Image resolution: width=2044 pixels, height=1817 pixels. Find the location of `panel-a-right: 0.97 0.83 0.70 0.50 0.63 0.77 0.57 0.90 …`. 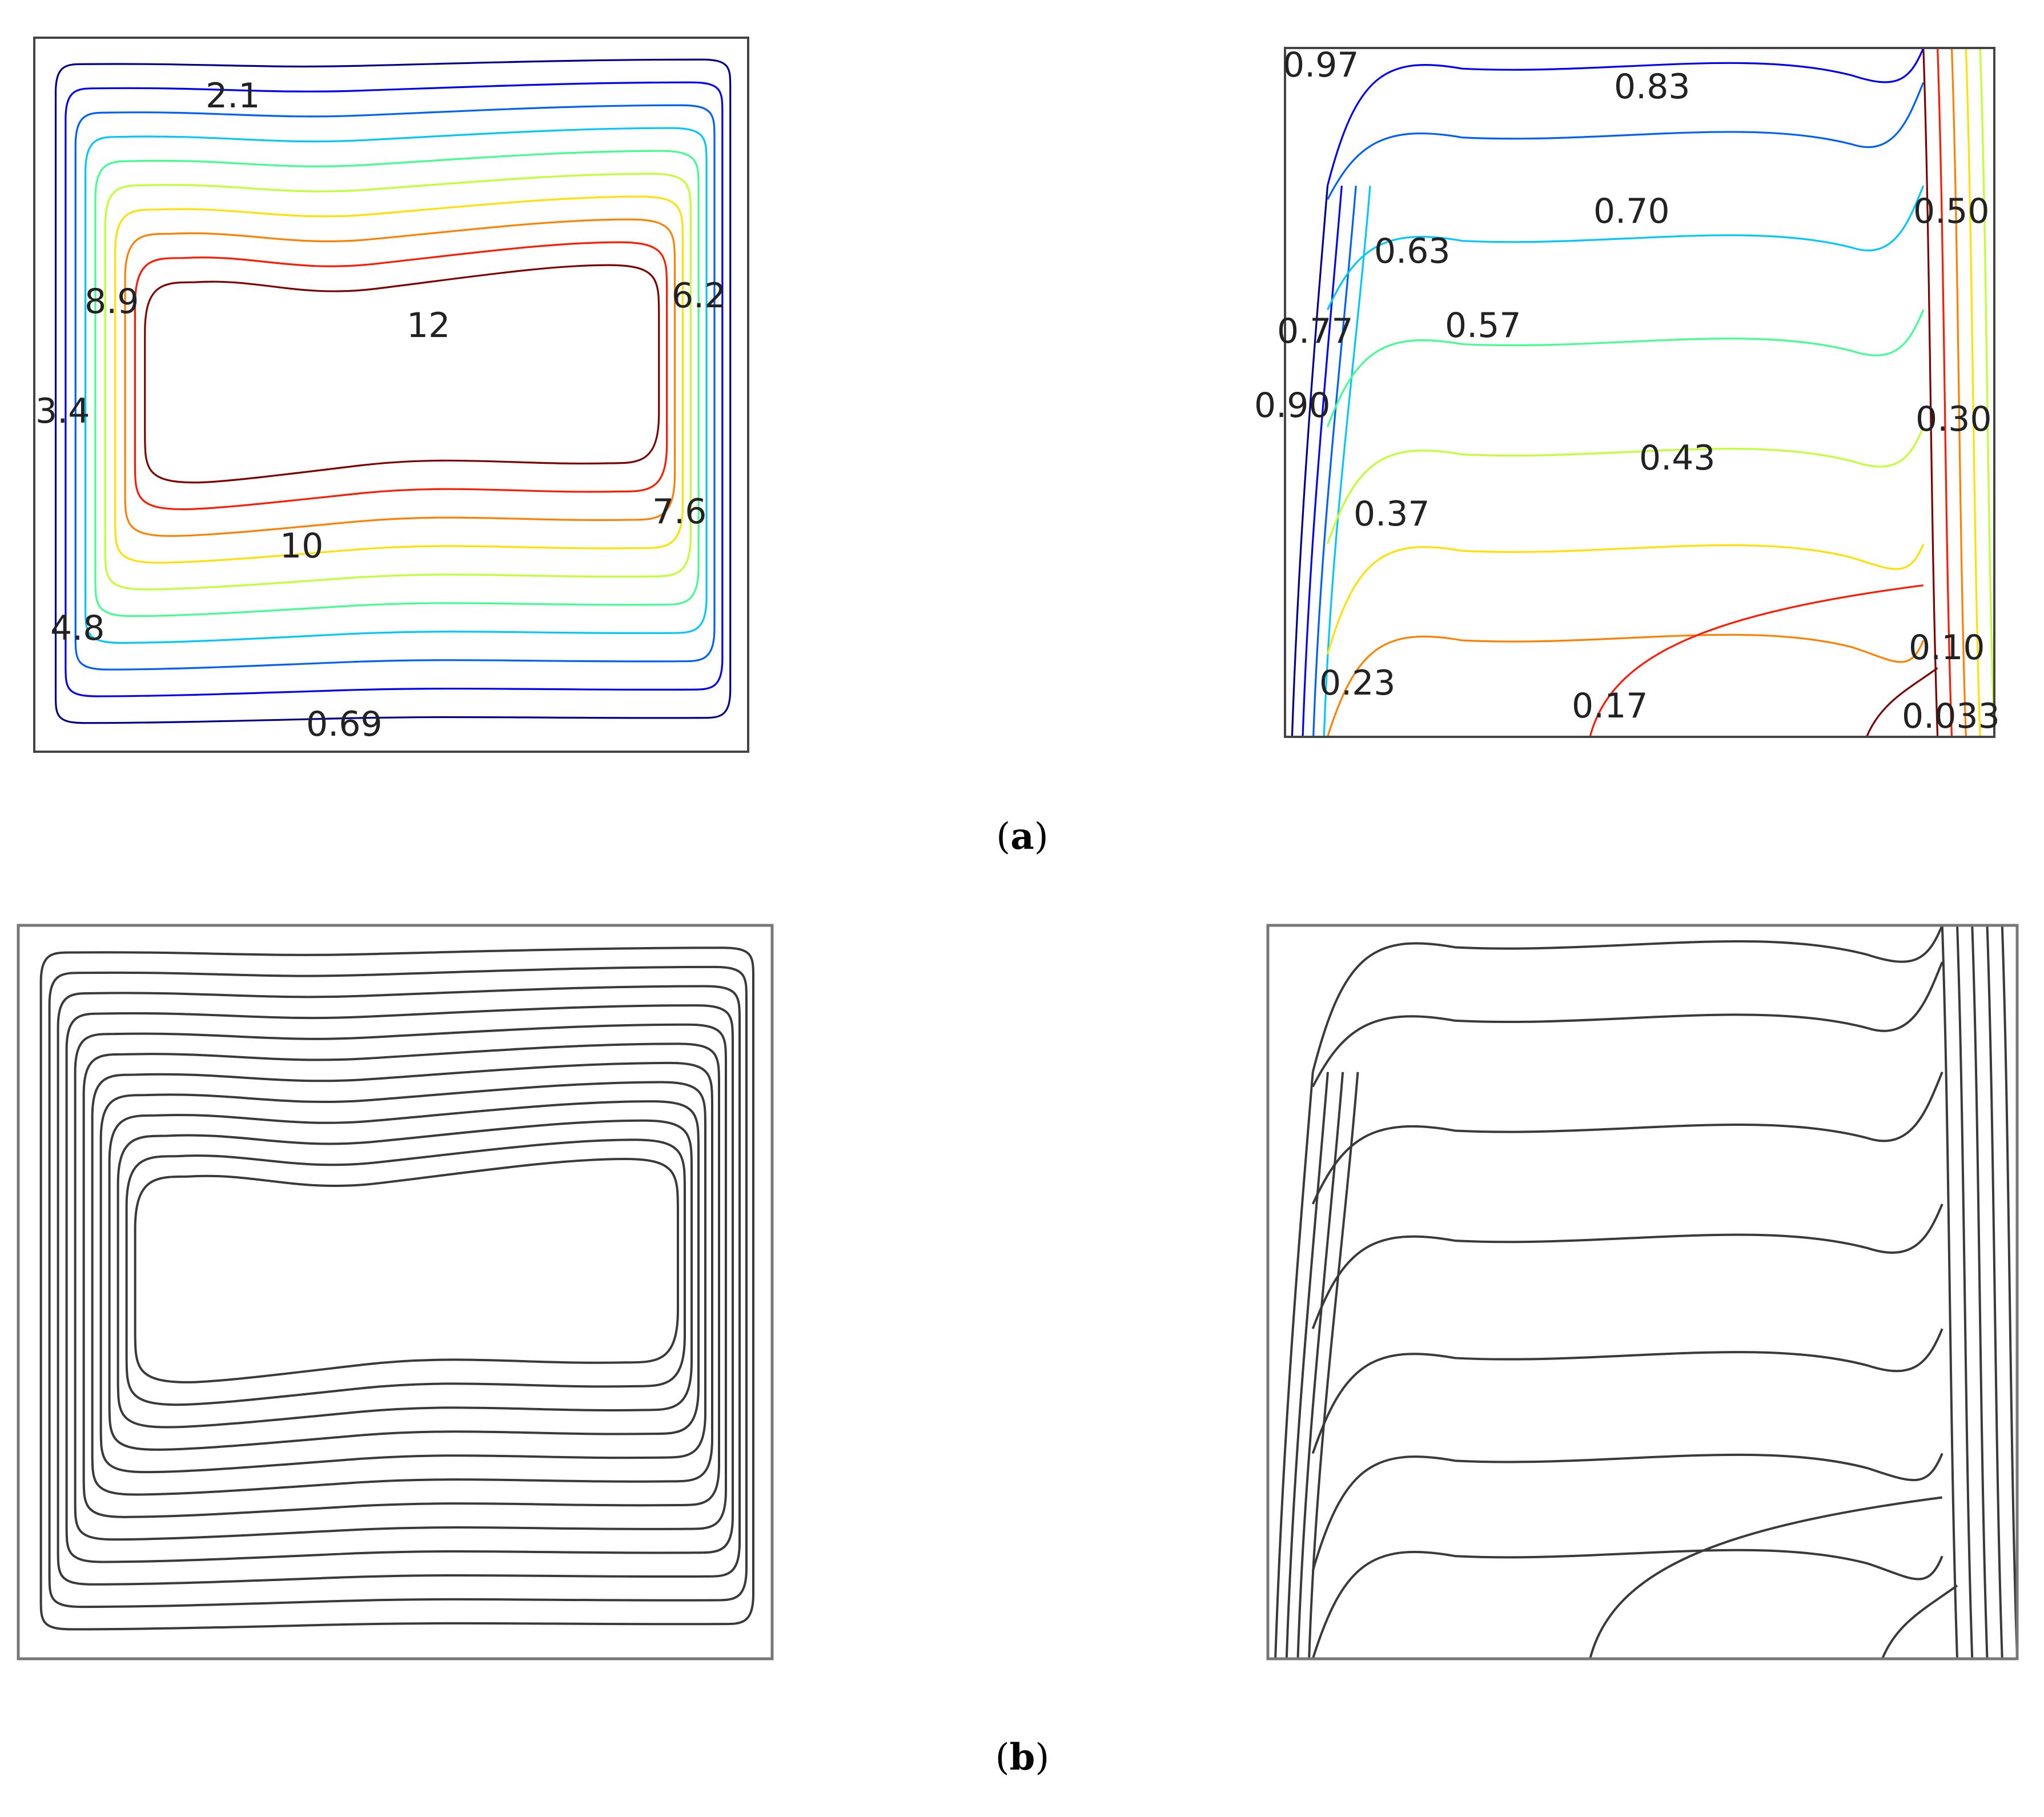

panel-a-right: 0.97 0.83 0.70 0.50 0.63 0.77 0.57 0.90 … is located at coordinates (1627, 391).